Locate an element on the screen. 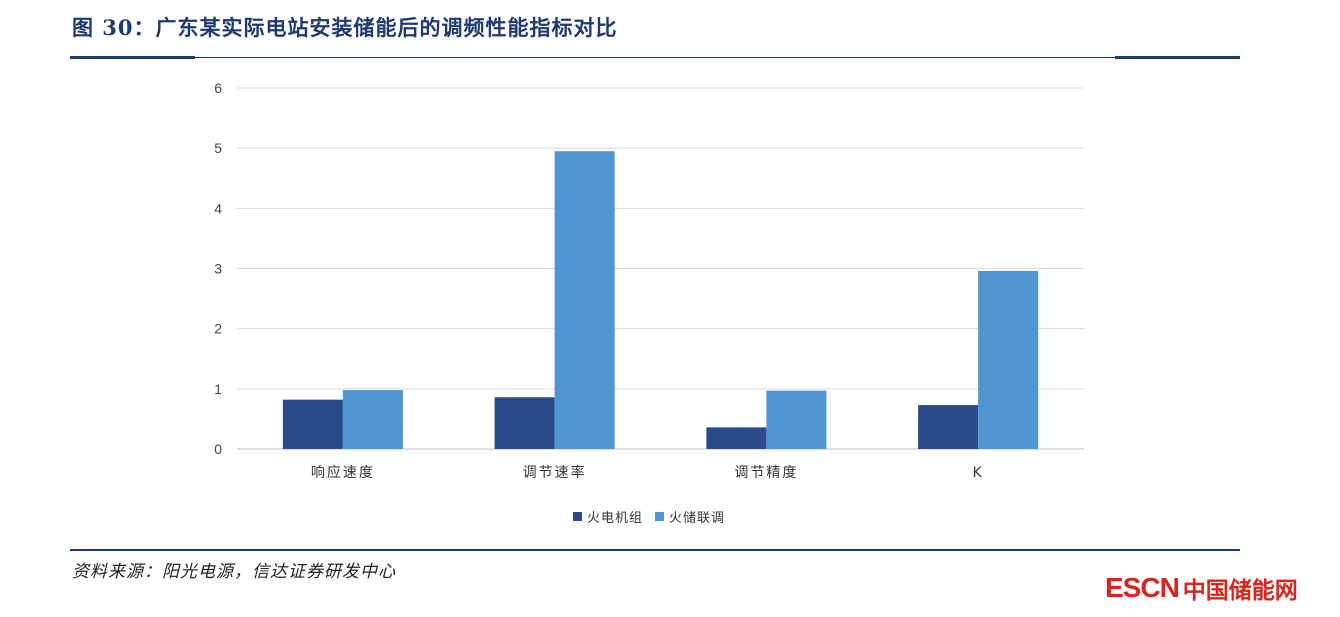 The width and height of the screenshot is (1340, 617). title-rule is located at coordinates (655, 57).